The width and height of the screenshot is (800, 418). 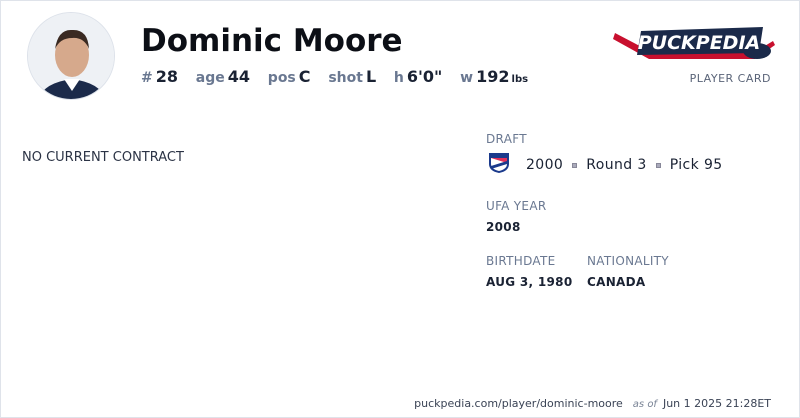 What do you see at coordinates (71, 56) in the screenshot?
I see `player-avatar` at bounding box center [71, 56].